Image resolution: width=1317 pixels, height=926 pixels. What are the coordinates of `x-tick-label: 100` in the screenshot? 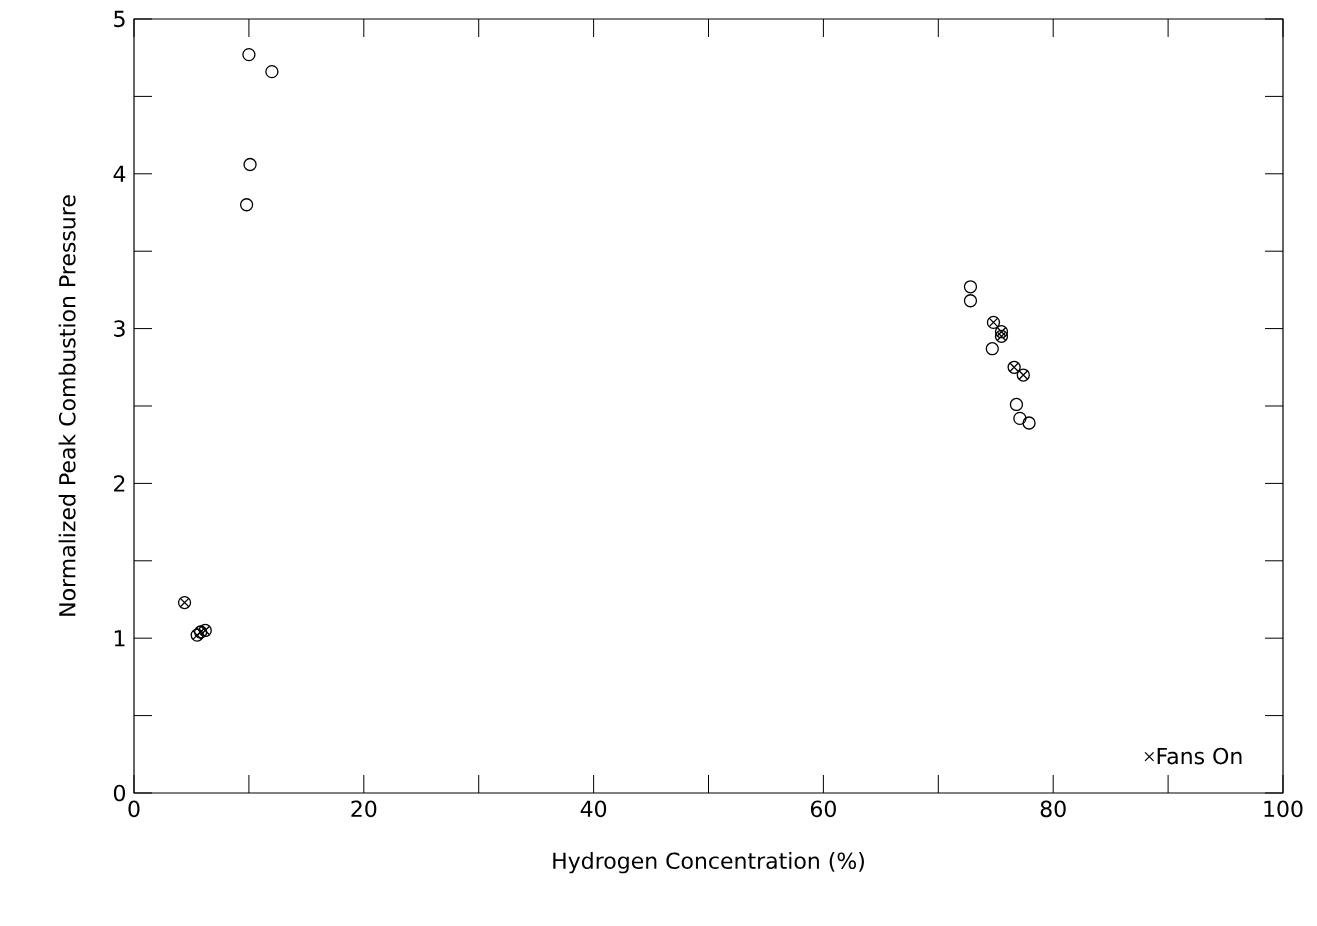 It's located at (1283, 809).